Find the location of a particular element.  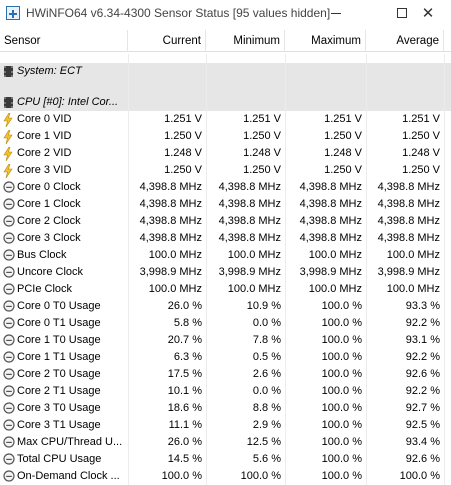

sensor-row: Core 1 VID 1.250 V 1.250 V 1.250 V 1.250 V is located at coordinates (225, 136).